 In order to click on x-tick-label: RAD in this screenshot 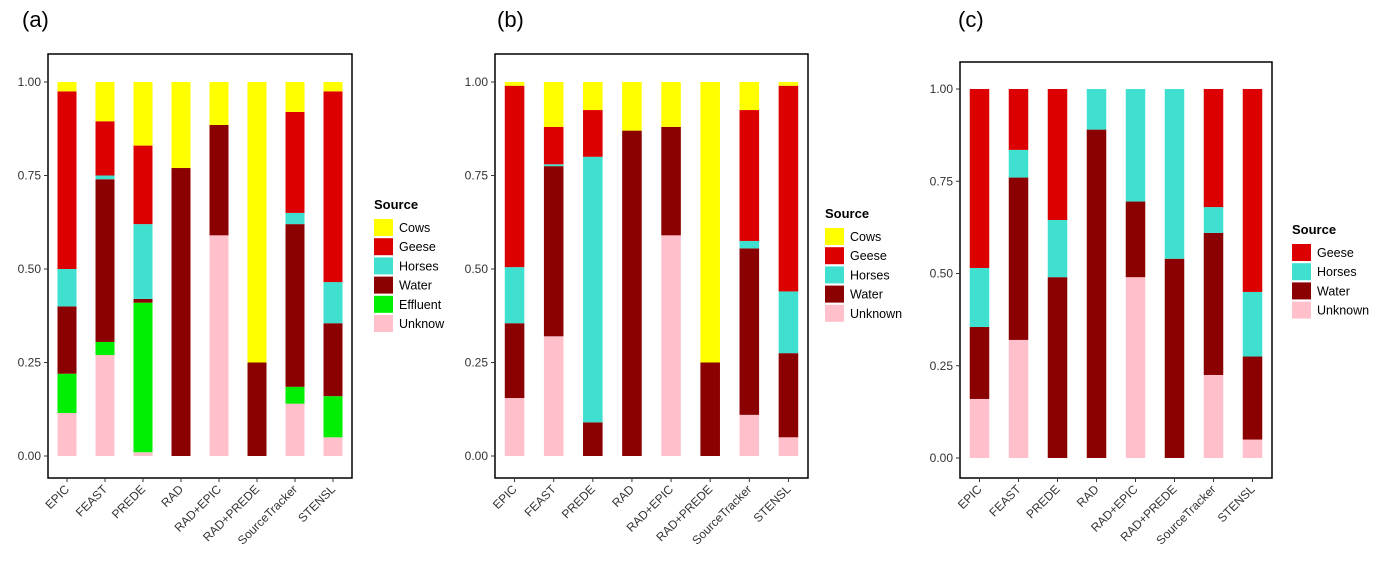, I will do `click(623, 496)`.